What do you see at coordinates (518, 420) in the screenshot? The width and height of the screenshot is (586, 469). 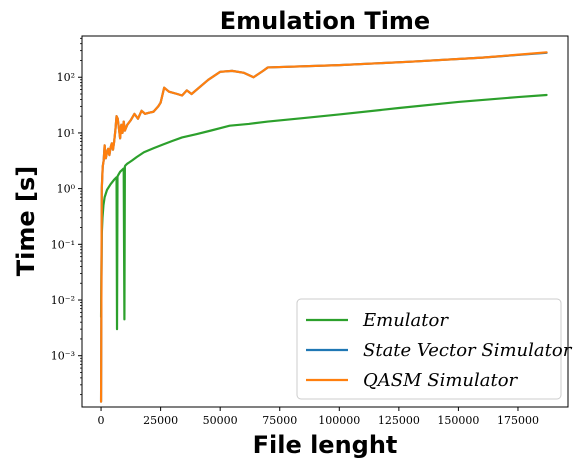 I see `x-tick-label: 175000` at bounding box center [518, 420].